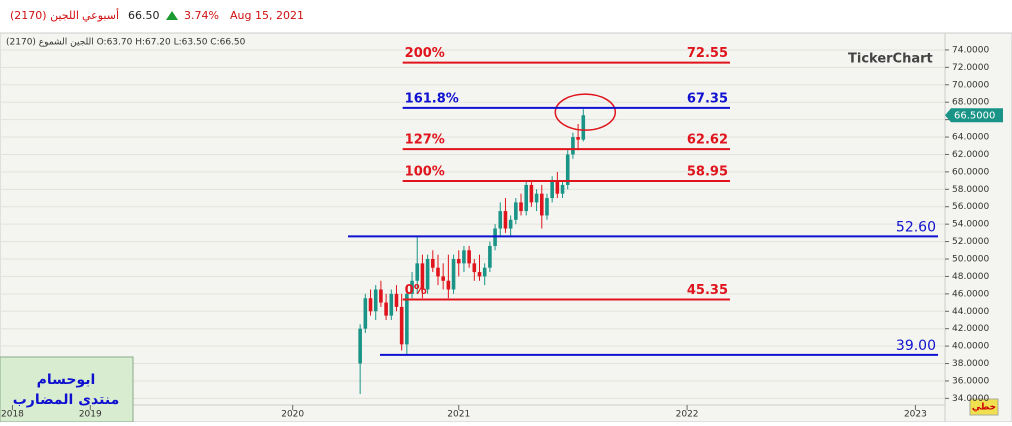  Describe the element at coordinates (585, 112) in the screenshot. I see `highlight-circle` at that location.